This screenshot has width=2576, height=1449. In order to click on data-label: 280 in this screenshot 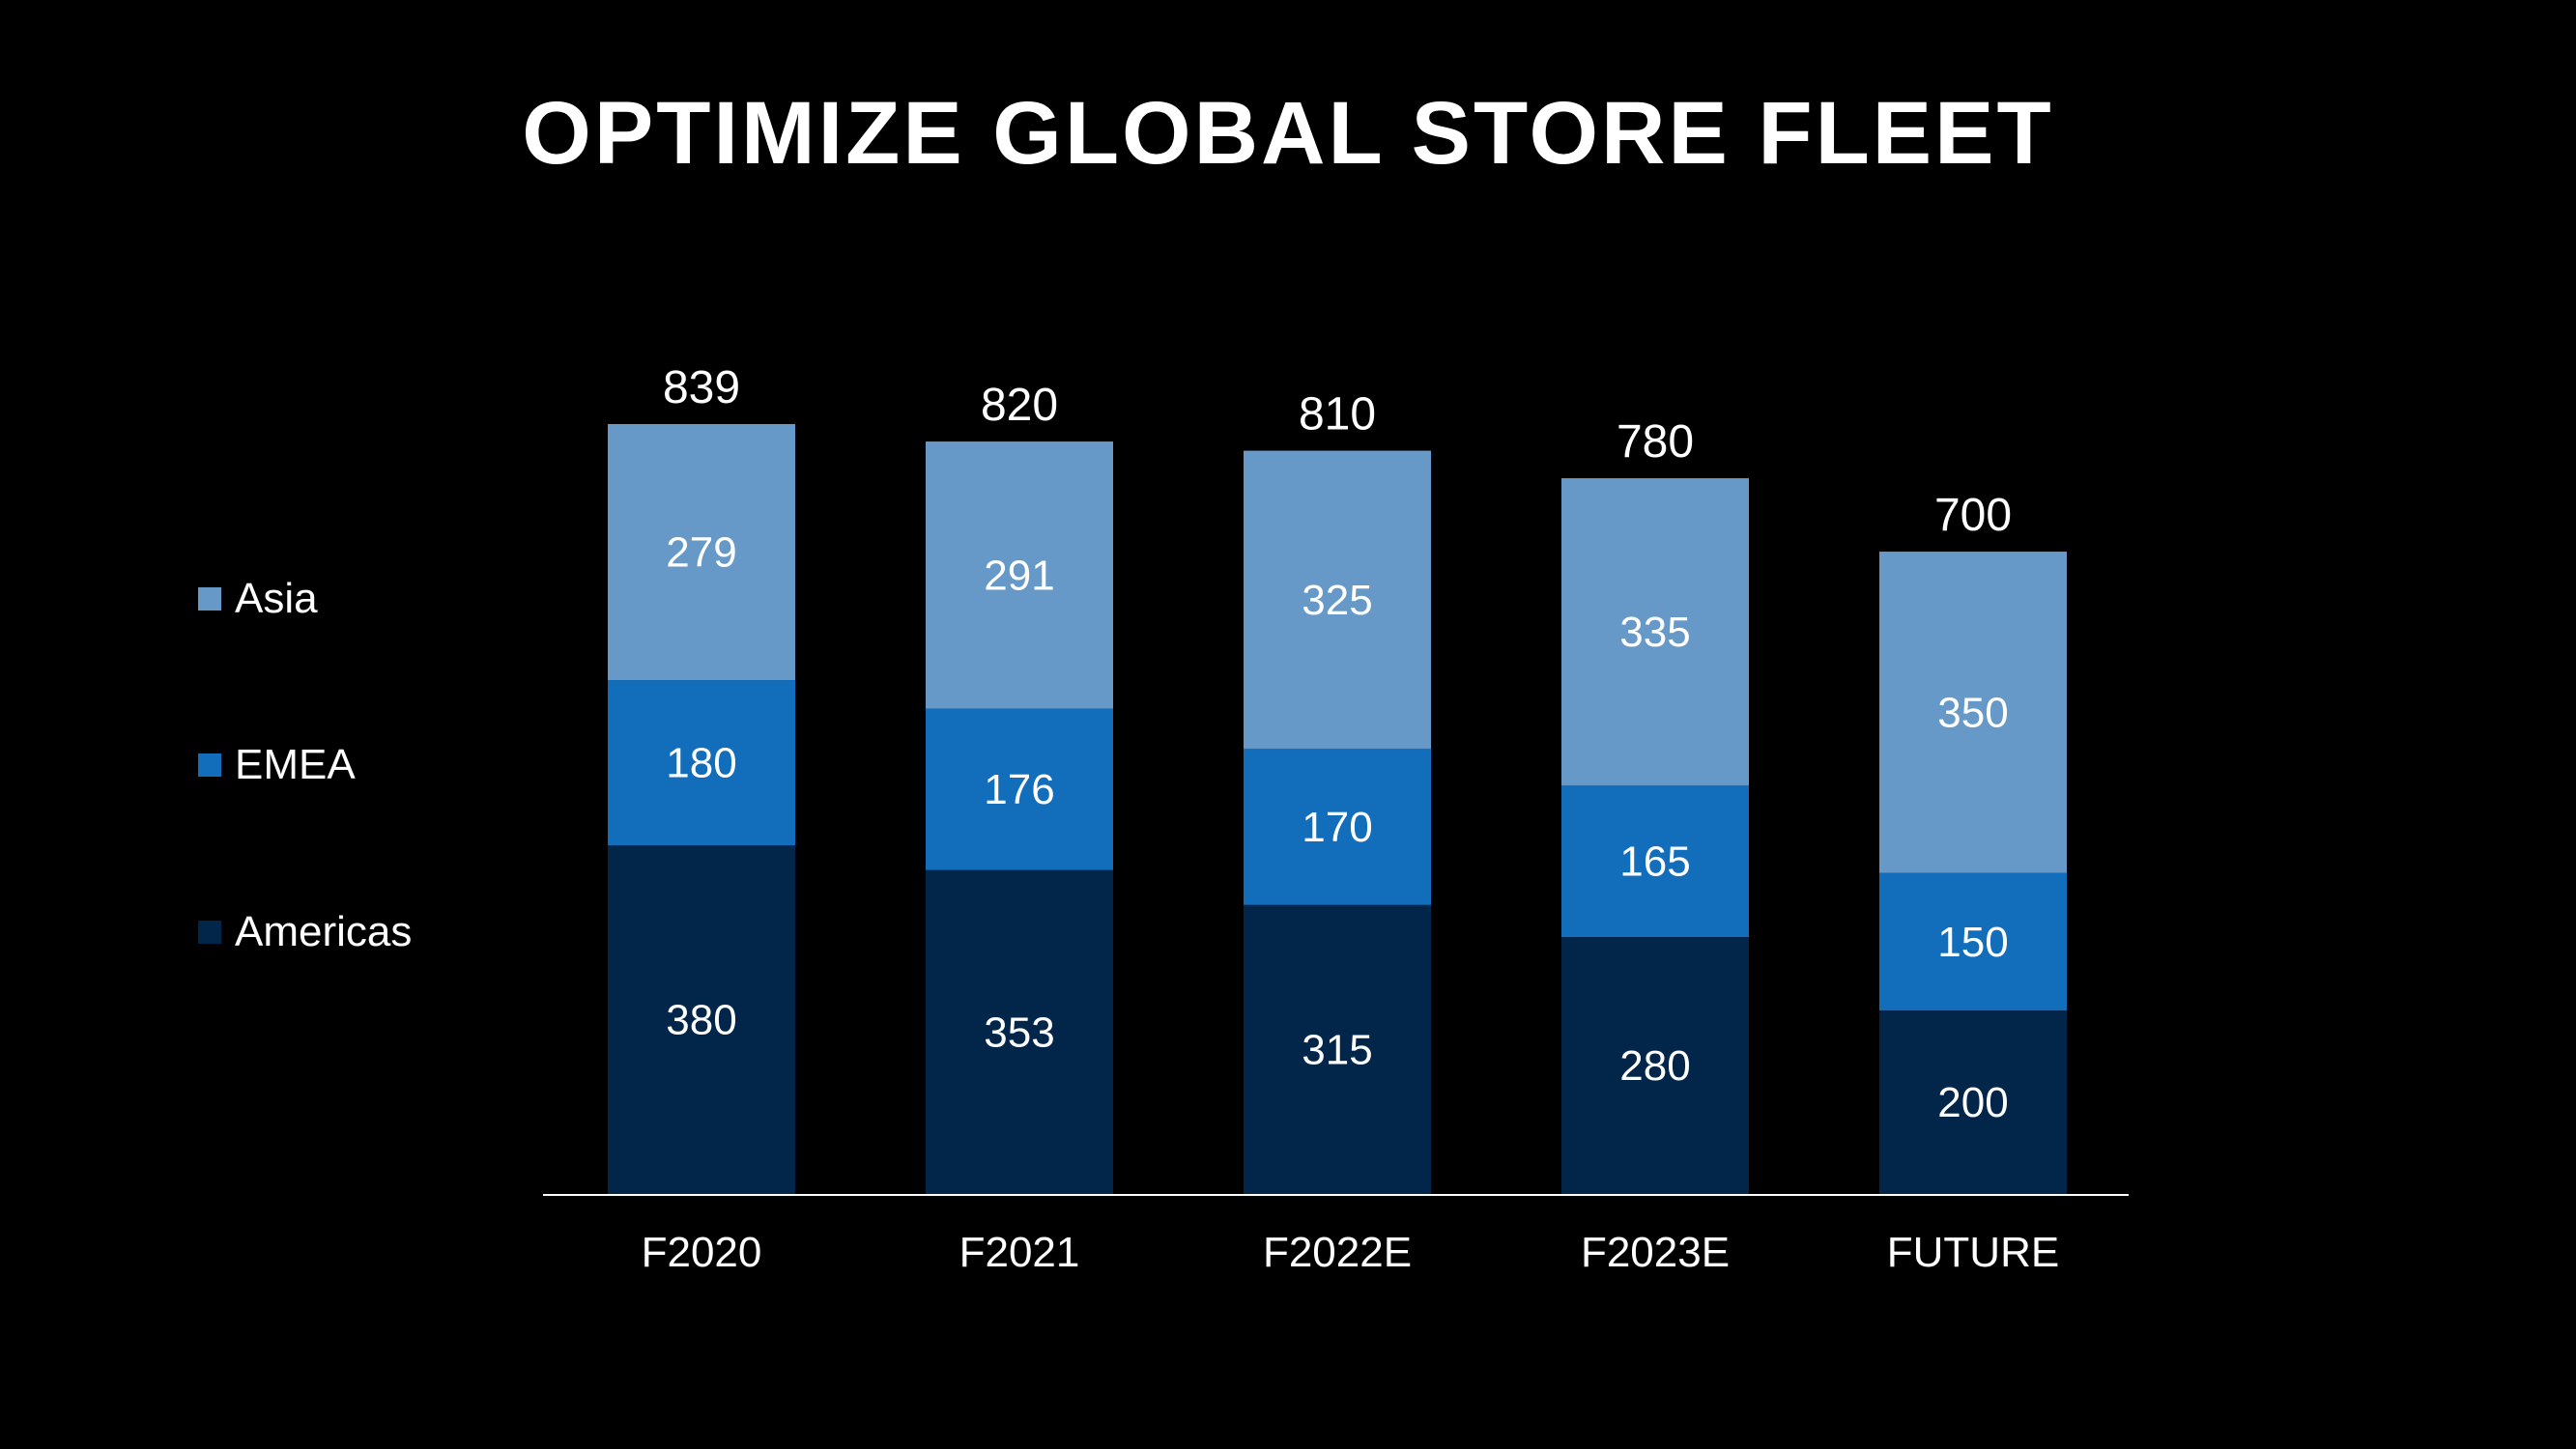, I will do `click(1655, 1066)`.